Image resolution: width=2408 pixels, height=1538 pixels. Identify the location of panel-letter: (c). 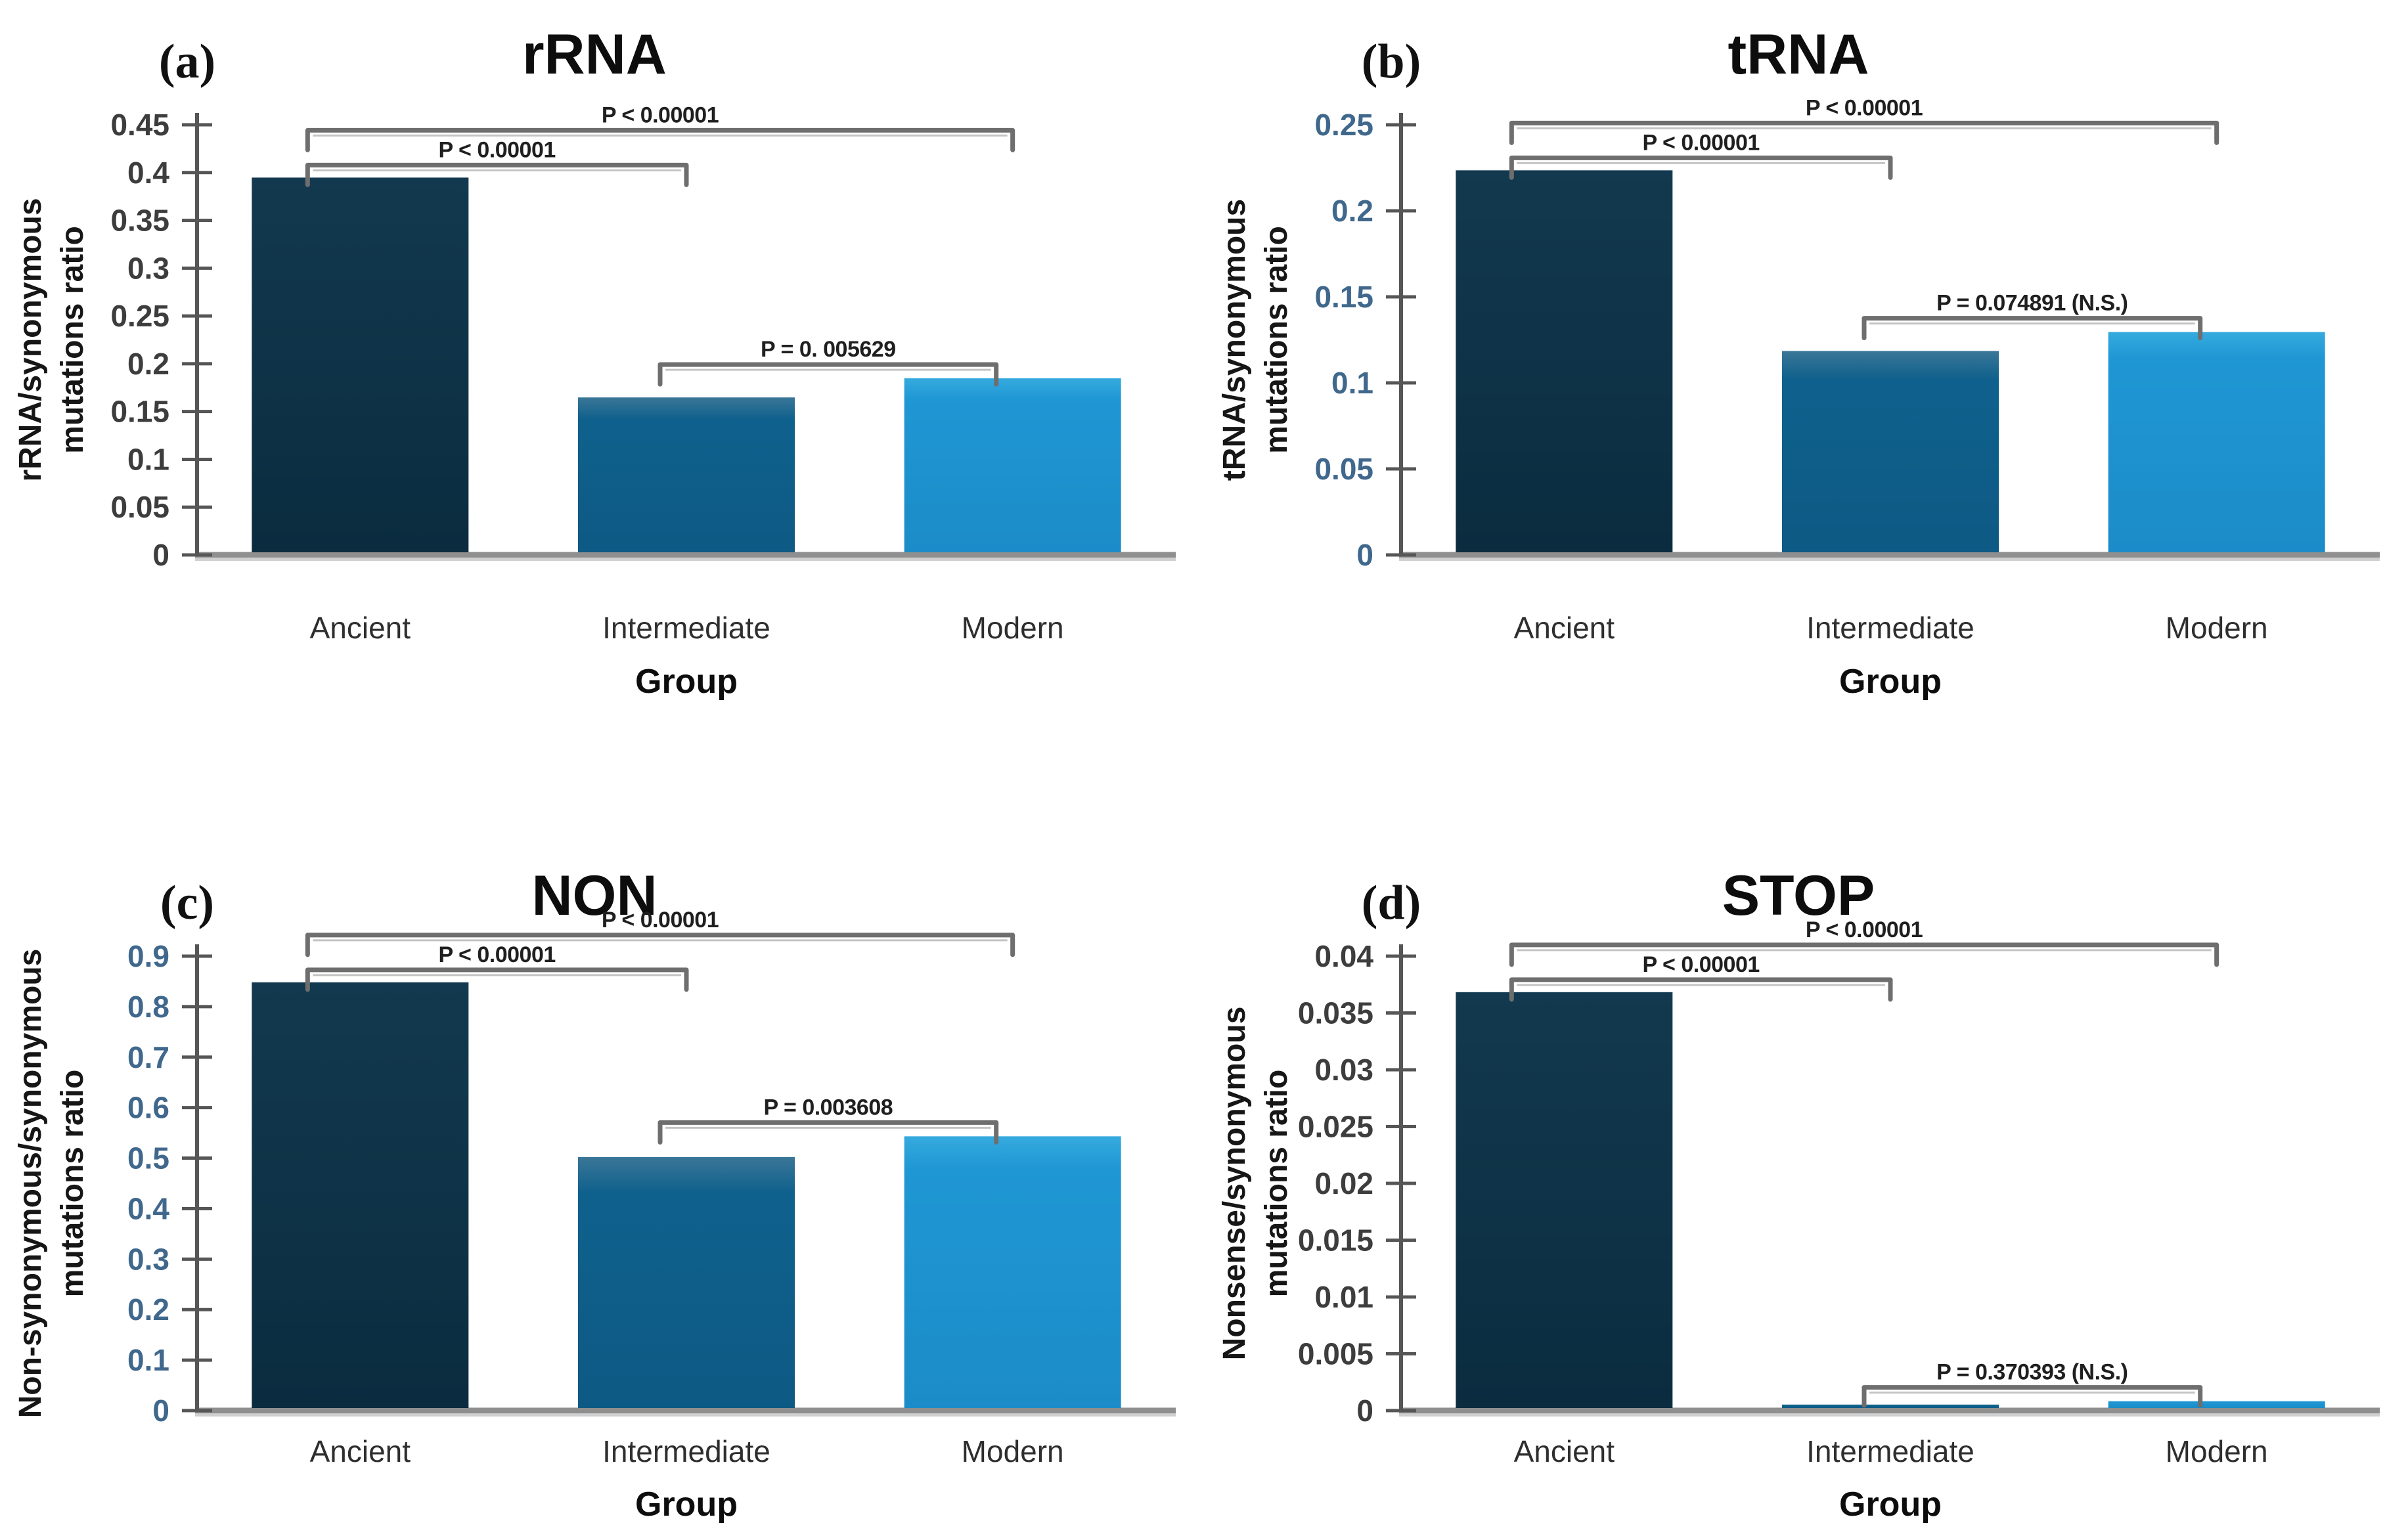
(187, 903).